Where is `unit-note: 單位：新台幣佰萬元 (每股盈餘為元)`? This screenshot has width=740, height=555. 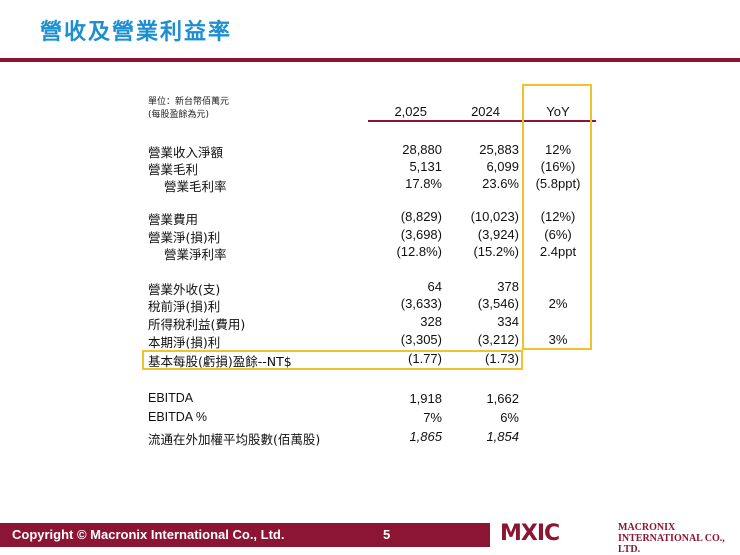
unit-note: 單位：新台幣佰萬元 (每股盈餘為元) is located at coordinates (188, 109).